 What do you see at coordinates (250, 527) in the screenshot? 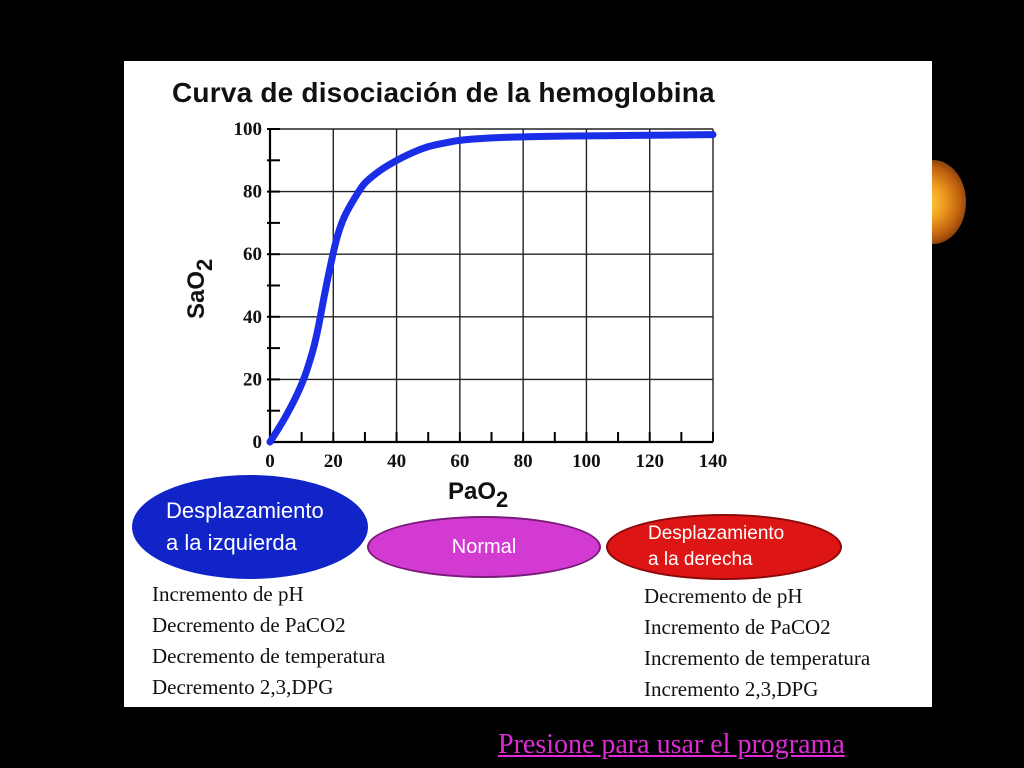
I see `left-shift-ellipse: Desplazamiento a la izquierda` at bounding box center [250, 527].